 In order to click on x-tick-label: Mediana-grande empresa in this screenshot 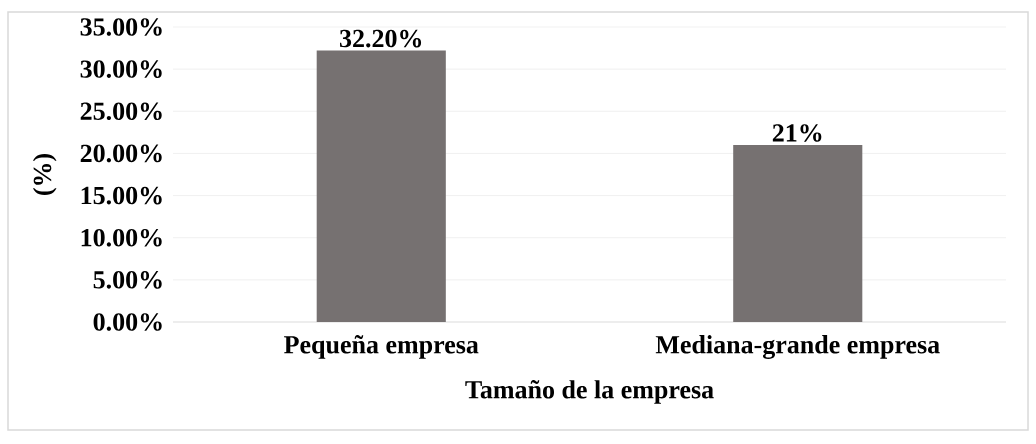, I will do `click(797, 347)`.